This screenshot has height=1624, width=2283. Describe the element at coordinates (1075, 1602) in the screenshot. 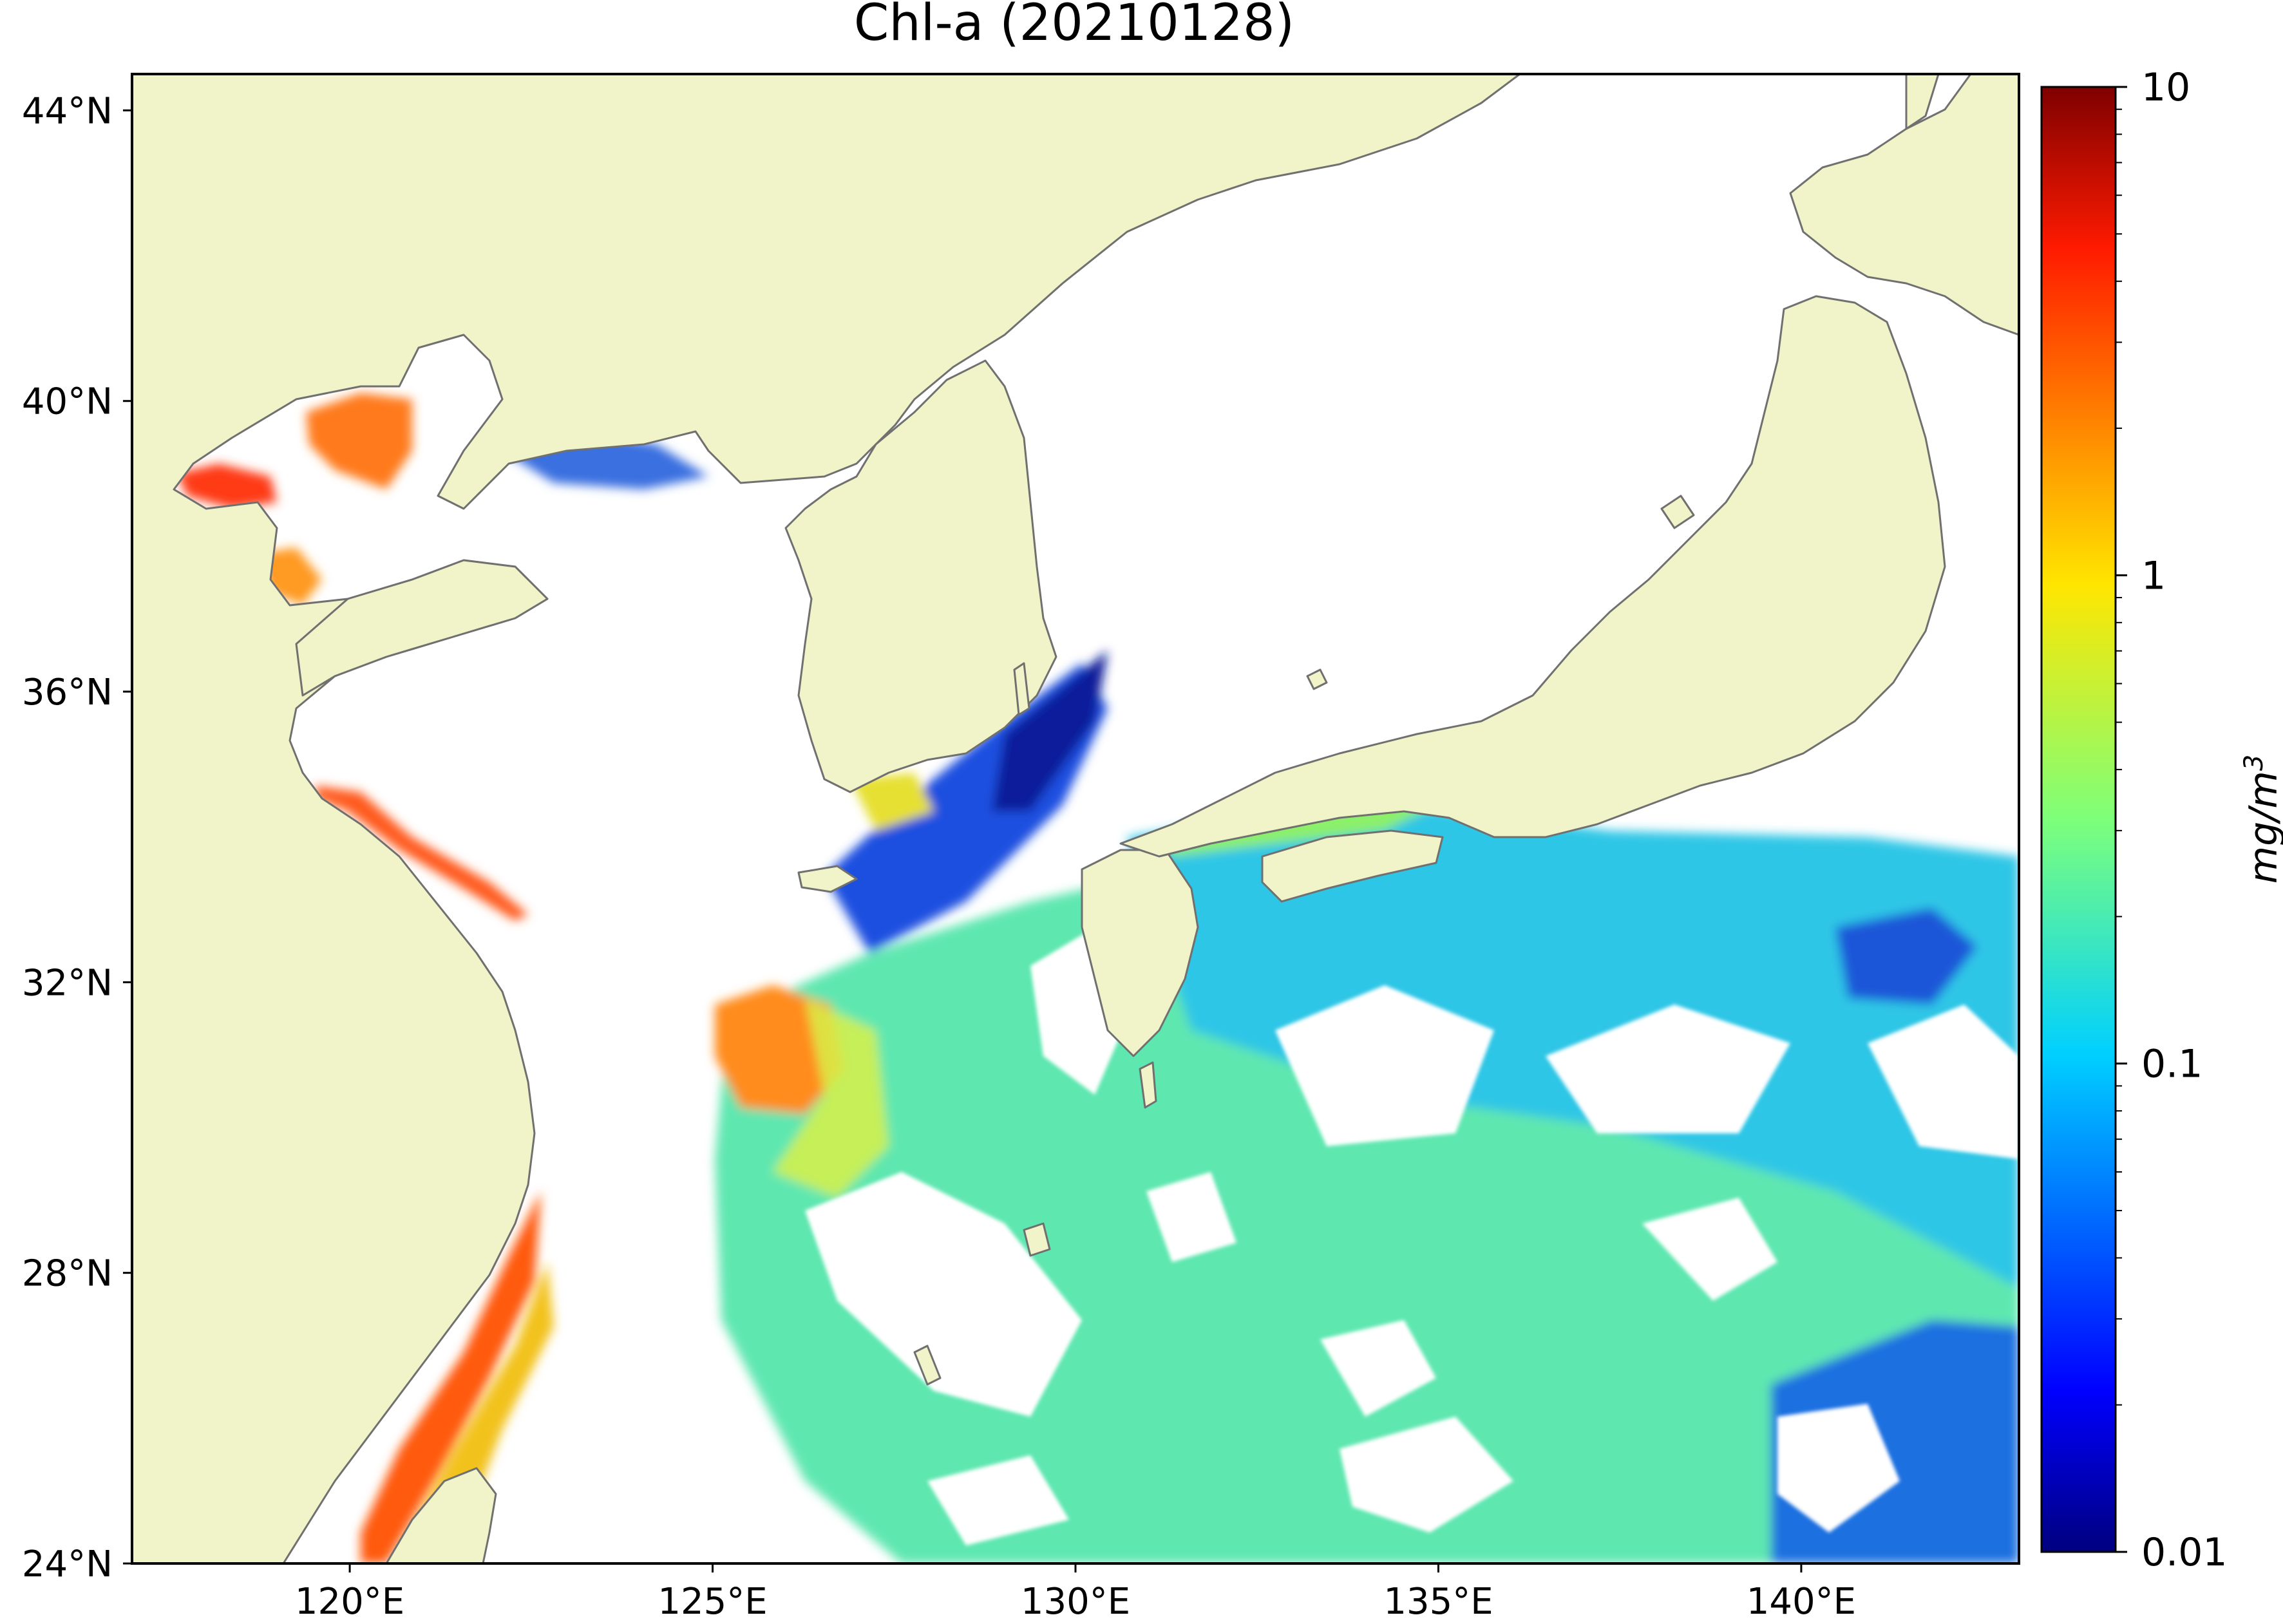

I see `x-tick-label: 130°E` at that location.